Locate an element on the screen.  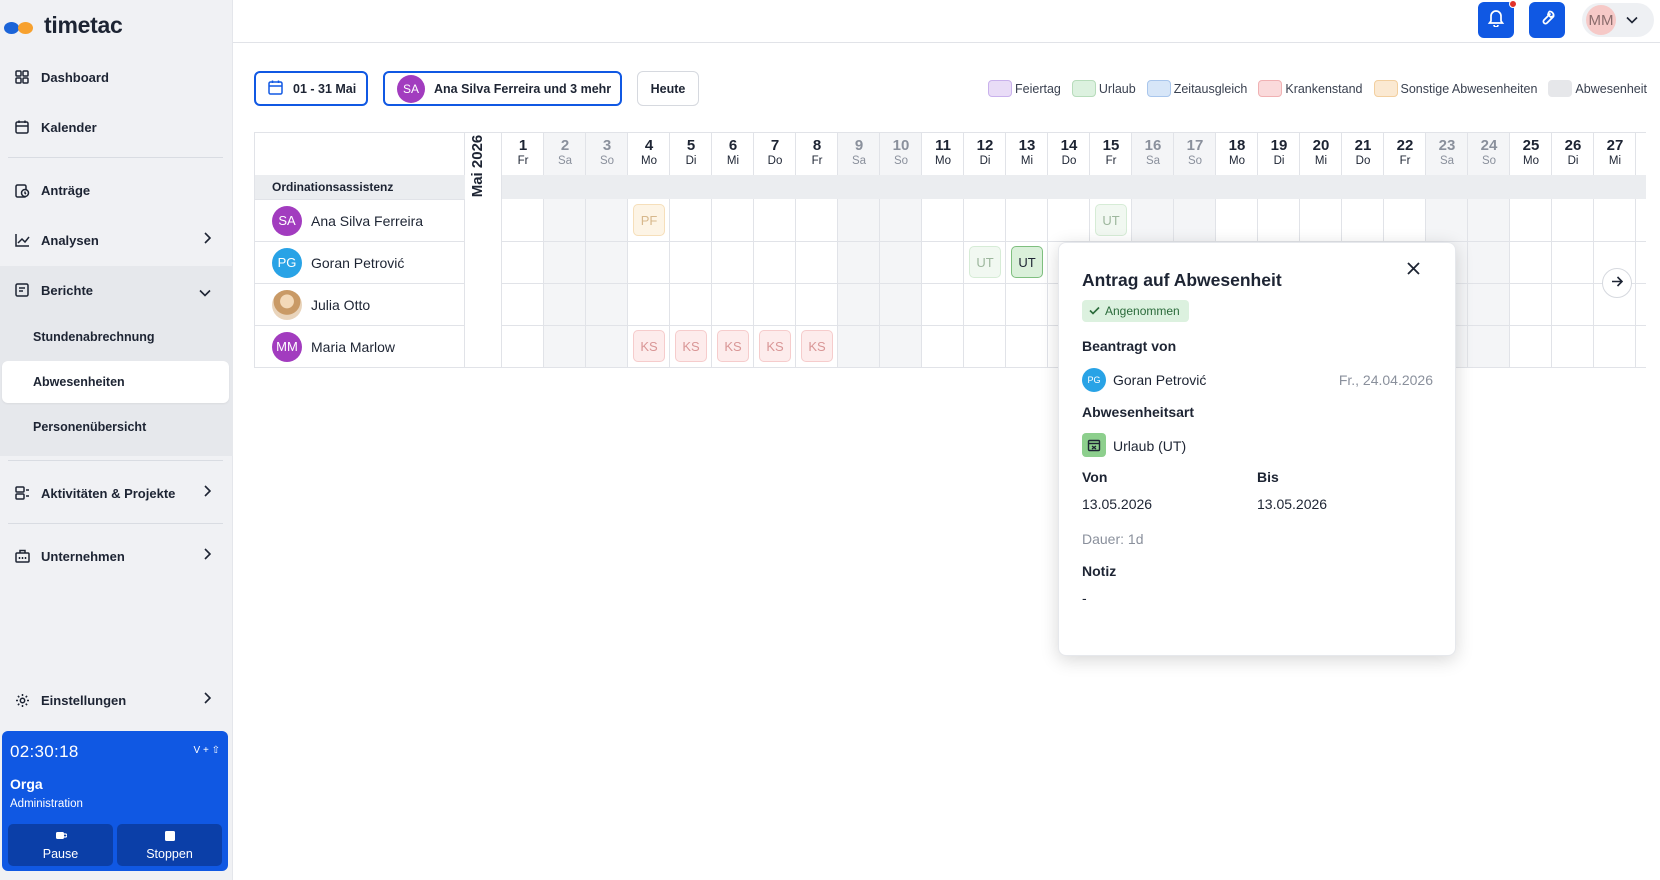
person-row: SA Ana Silva Ferreira is located at coordinates (360, 220).